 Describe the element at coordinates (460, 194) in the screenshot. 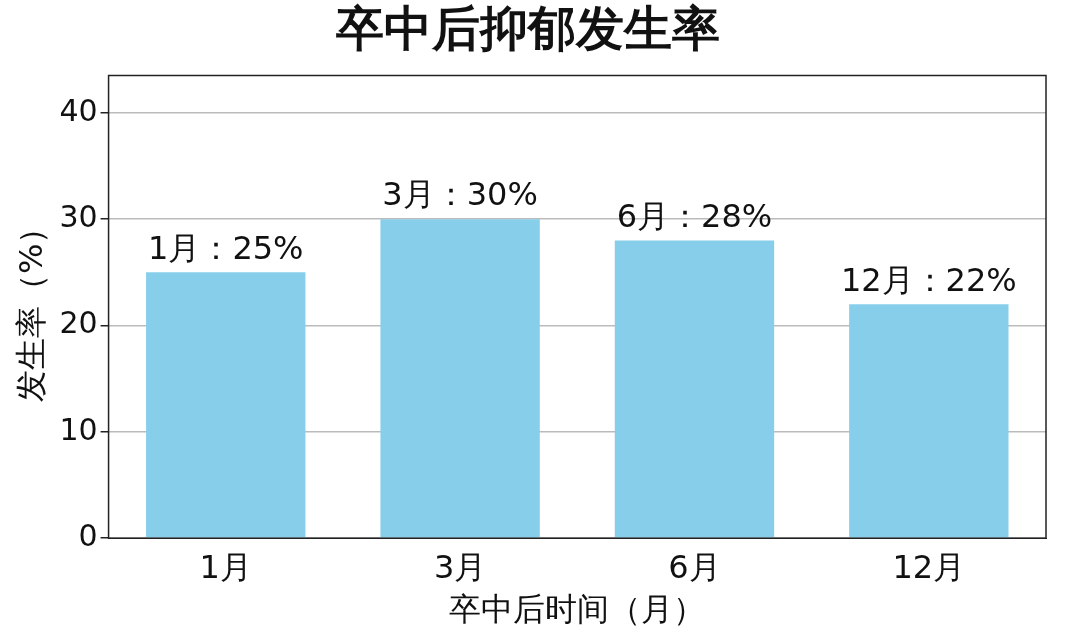

I see `data-label: 3月：30%` at that location.